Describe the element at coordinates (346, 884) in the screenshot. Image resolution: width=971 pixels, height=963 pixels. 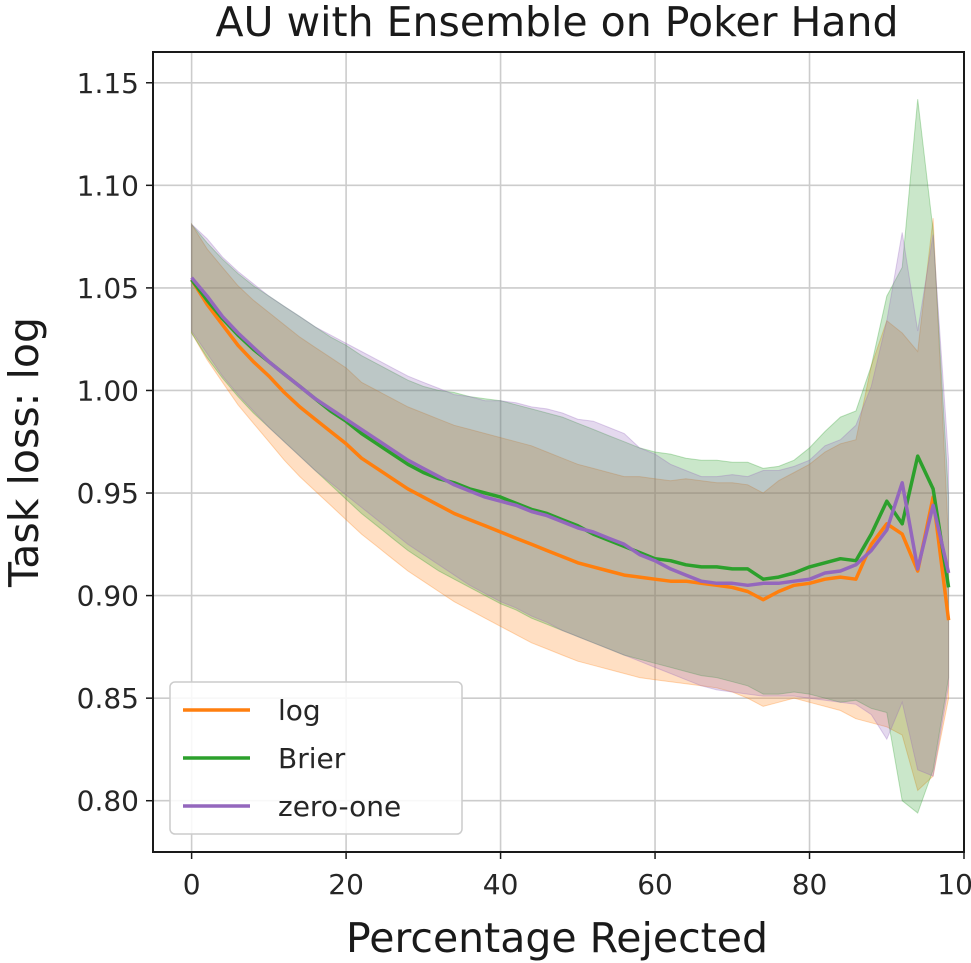
I see `x-tick-label: 20` at that location.